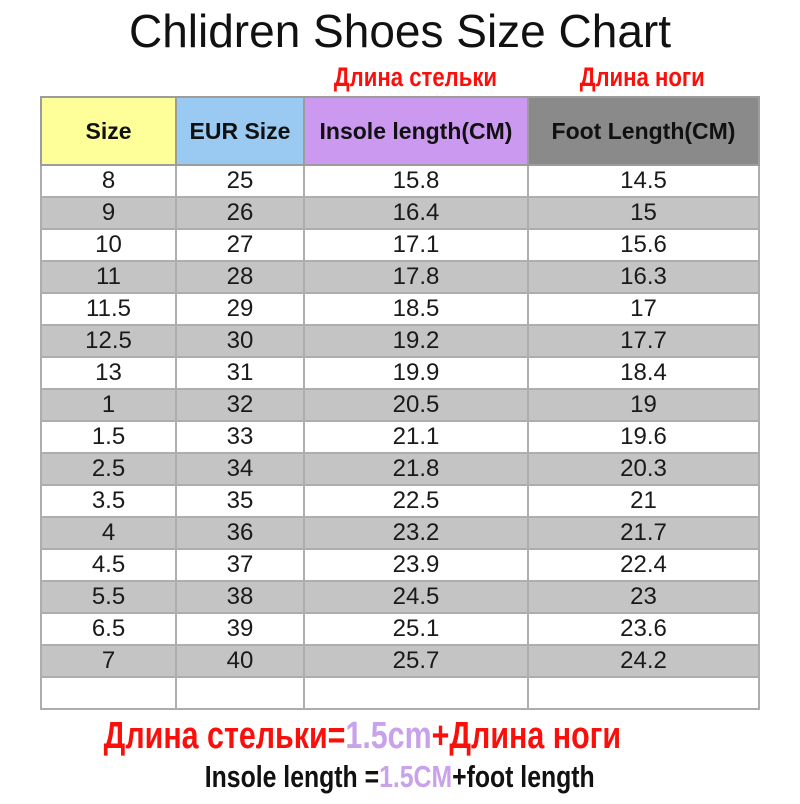  I want to click on table-cell: 17.7, so click(643, 341).